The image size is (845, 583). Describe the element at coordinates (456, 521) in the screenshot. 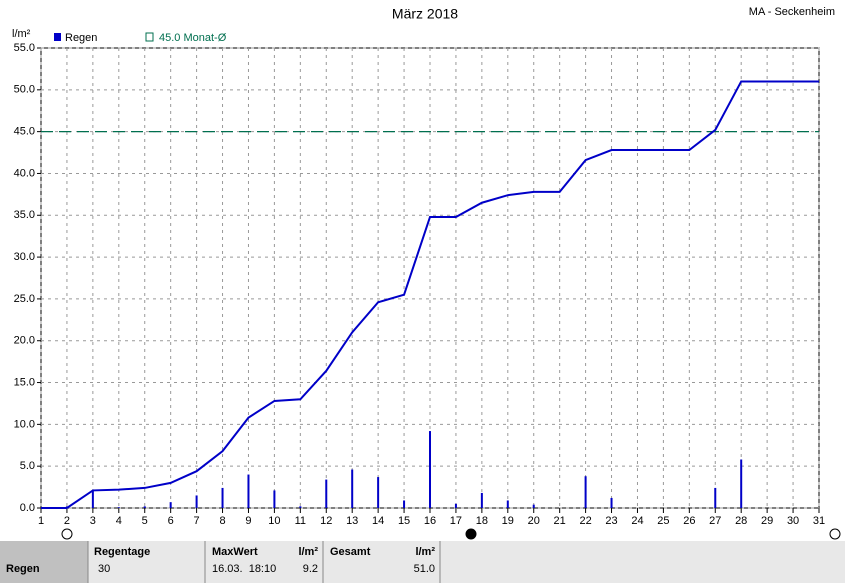

I see `x-tick-label: 17` at that location.